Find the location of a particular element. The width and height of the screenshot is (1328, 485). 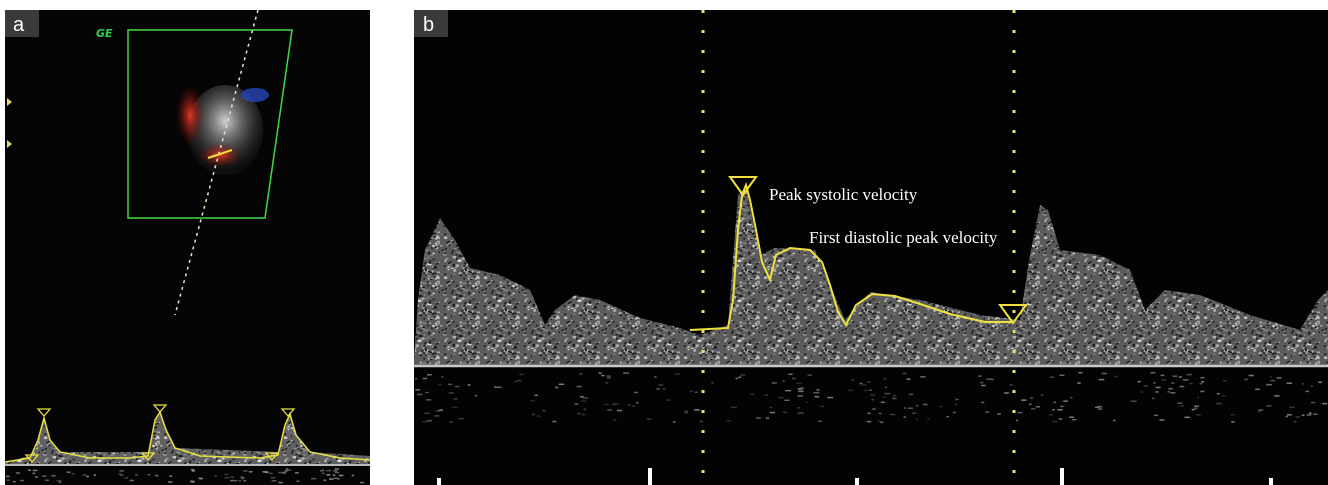

color-flow is located at coordinates (190, 115).